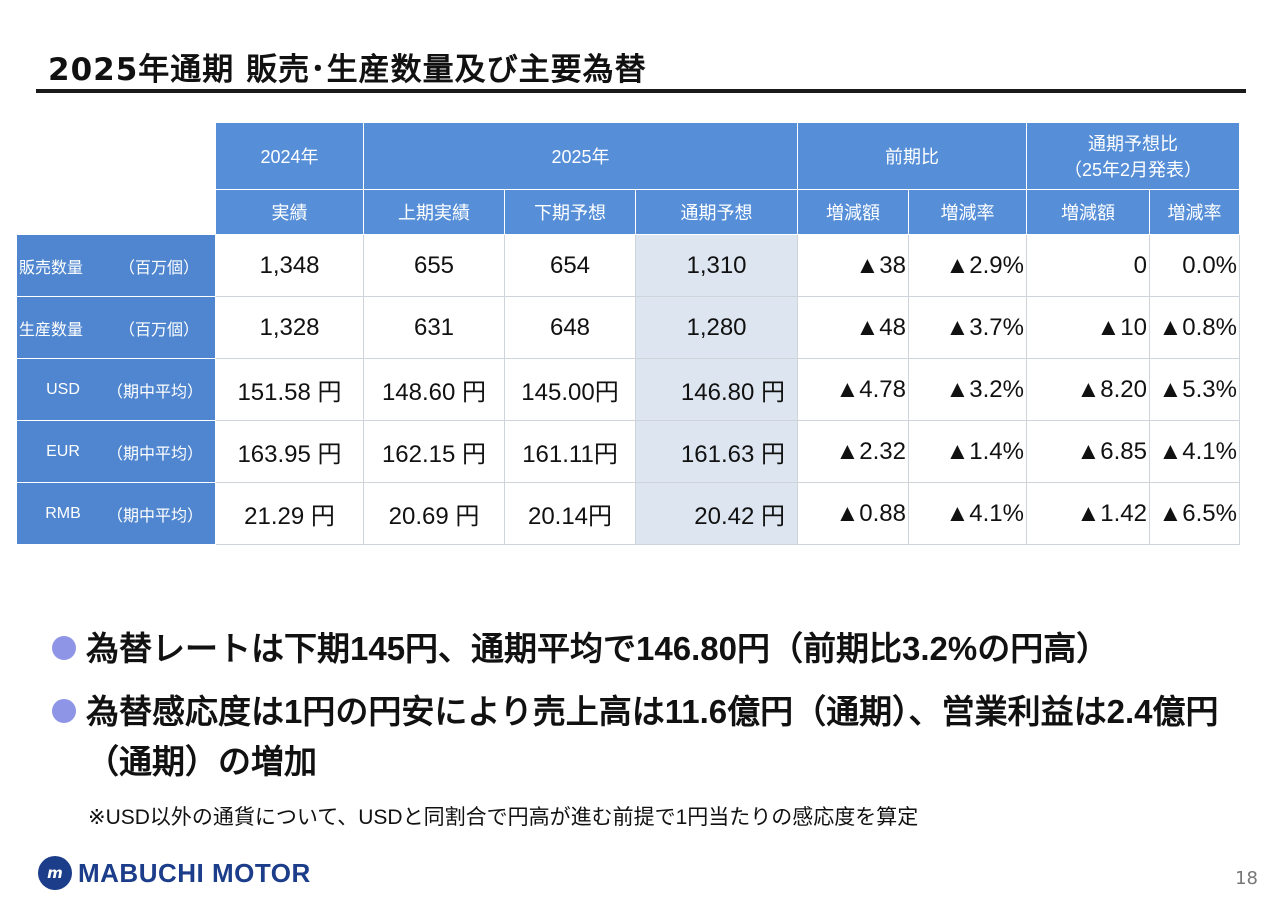 This screenshot has width=1280, height=905. What do you see at coordinates (853, 451) in the screenshot?
I see `cell-prev-amount: ▲2.32` at bounding box center [853, 451].